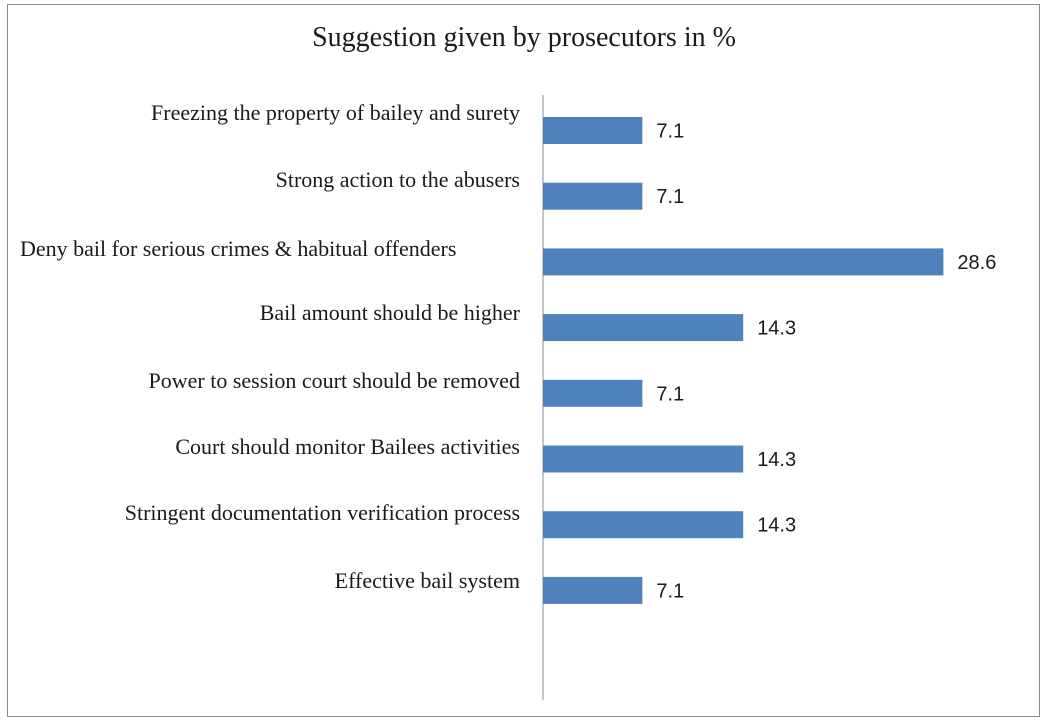 Image resolution: width=1048 pixels, height=724 pixels. Describe the element at coordinates (670, 132) in the screenshot. I see `data-label-1: 7.1` at that location.